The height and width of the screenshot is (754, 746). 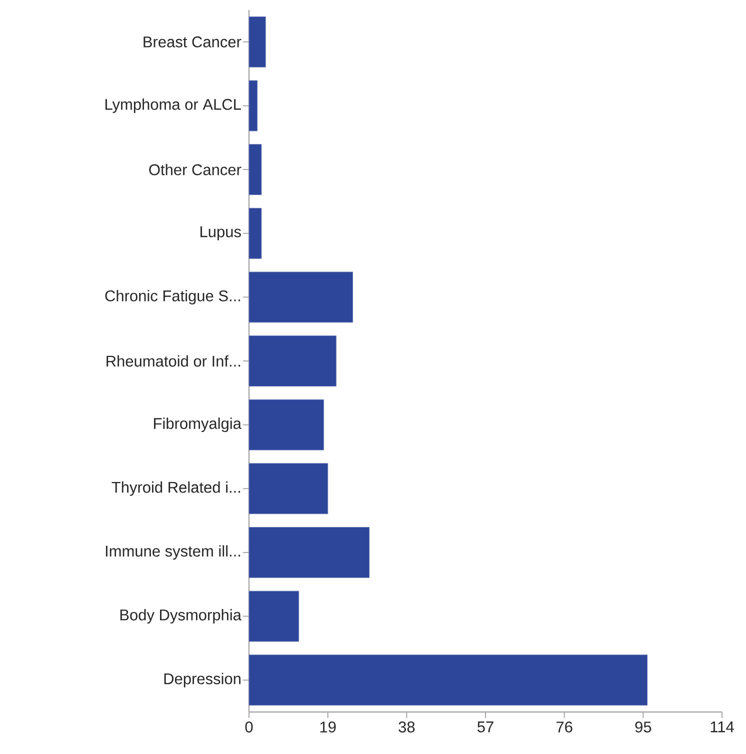 I want to click on x-tick-label: 95, so click(x=643, y=727).